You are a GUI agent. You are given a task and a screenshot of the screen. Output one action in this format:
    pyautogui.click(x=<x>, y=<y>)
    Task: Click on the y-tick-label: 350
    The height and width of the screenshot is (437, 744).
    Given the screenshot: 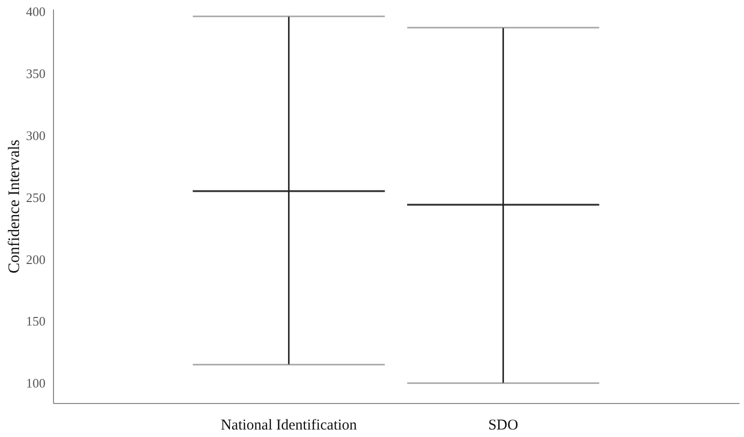 What is the action you would take?
    pyautogui.click(x=36, y=73)
    